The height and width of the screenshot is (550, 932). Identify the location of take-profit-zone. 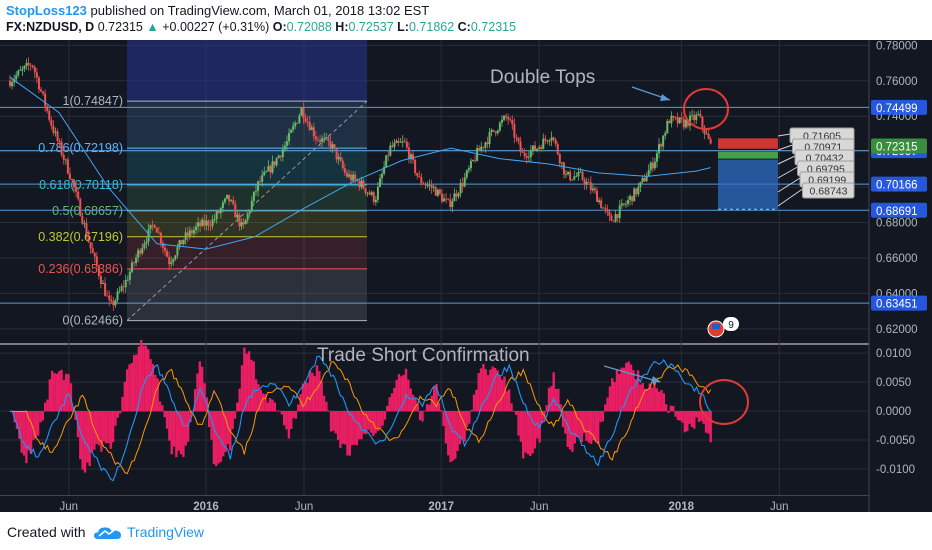
(748, 184).